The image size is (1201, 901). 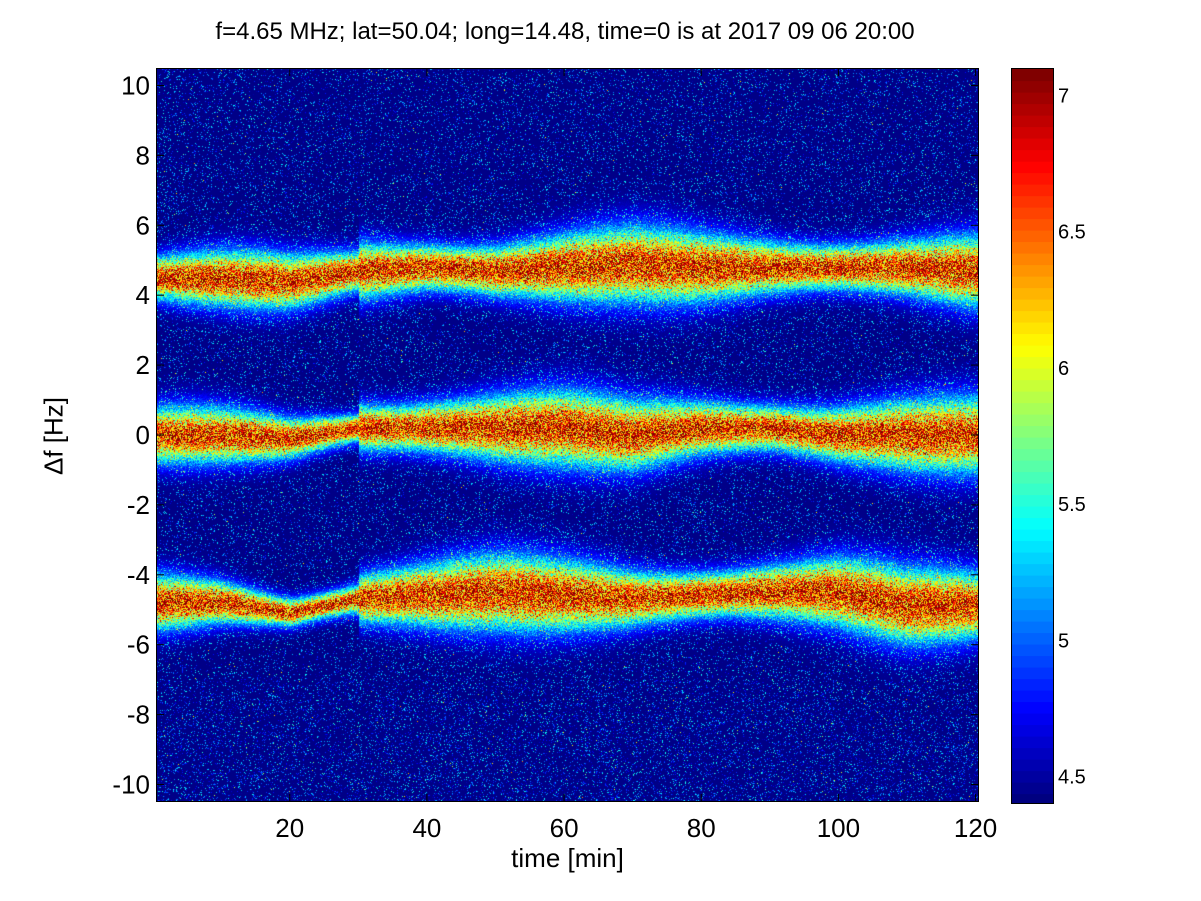 I want to click on colorbar-tick-label: 6, so click(x=1063, y=369).